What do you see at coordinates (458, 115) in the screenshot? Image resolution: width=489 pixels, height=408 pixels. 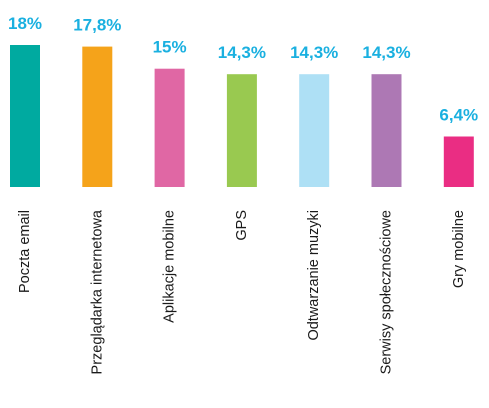 I see `value-label-7: 6,4%` at bounding box center [458, 115].